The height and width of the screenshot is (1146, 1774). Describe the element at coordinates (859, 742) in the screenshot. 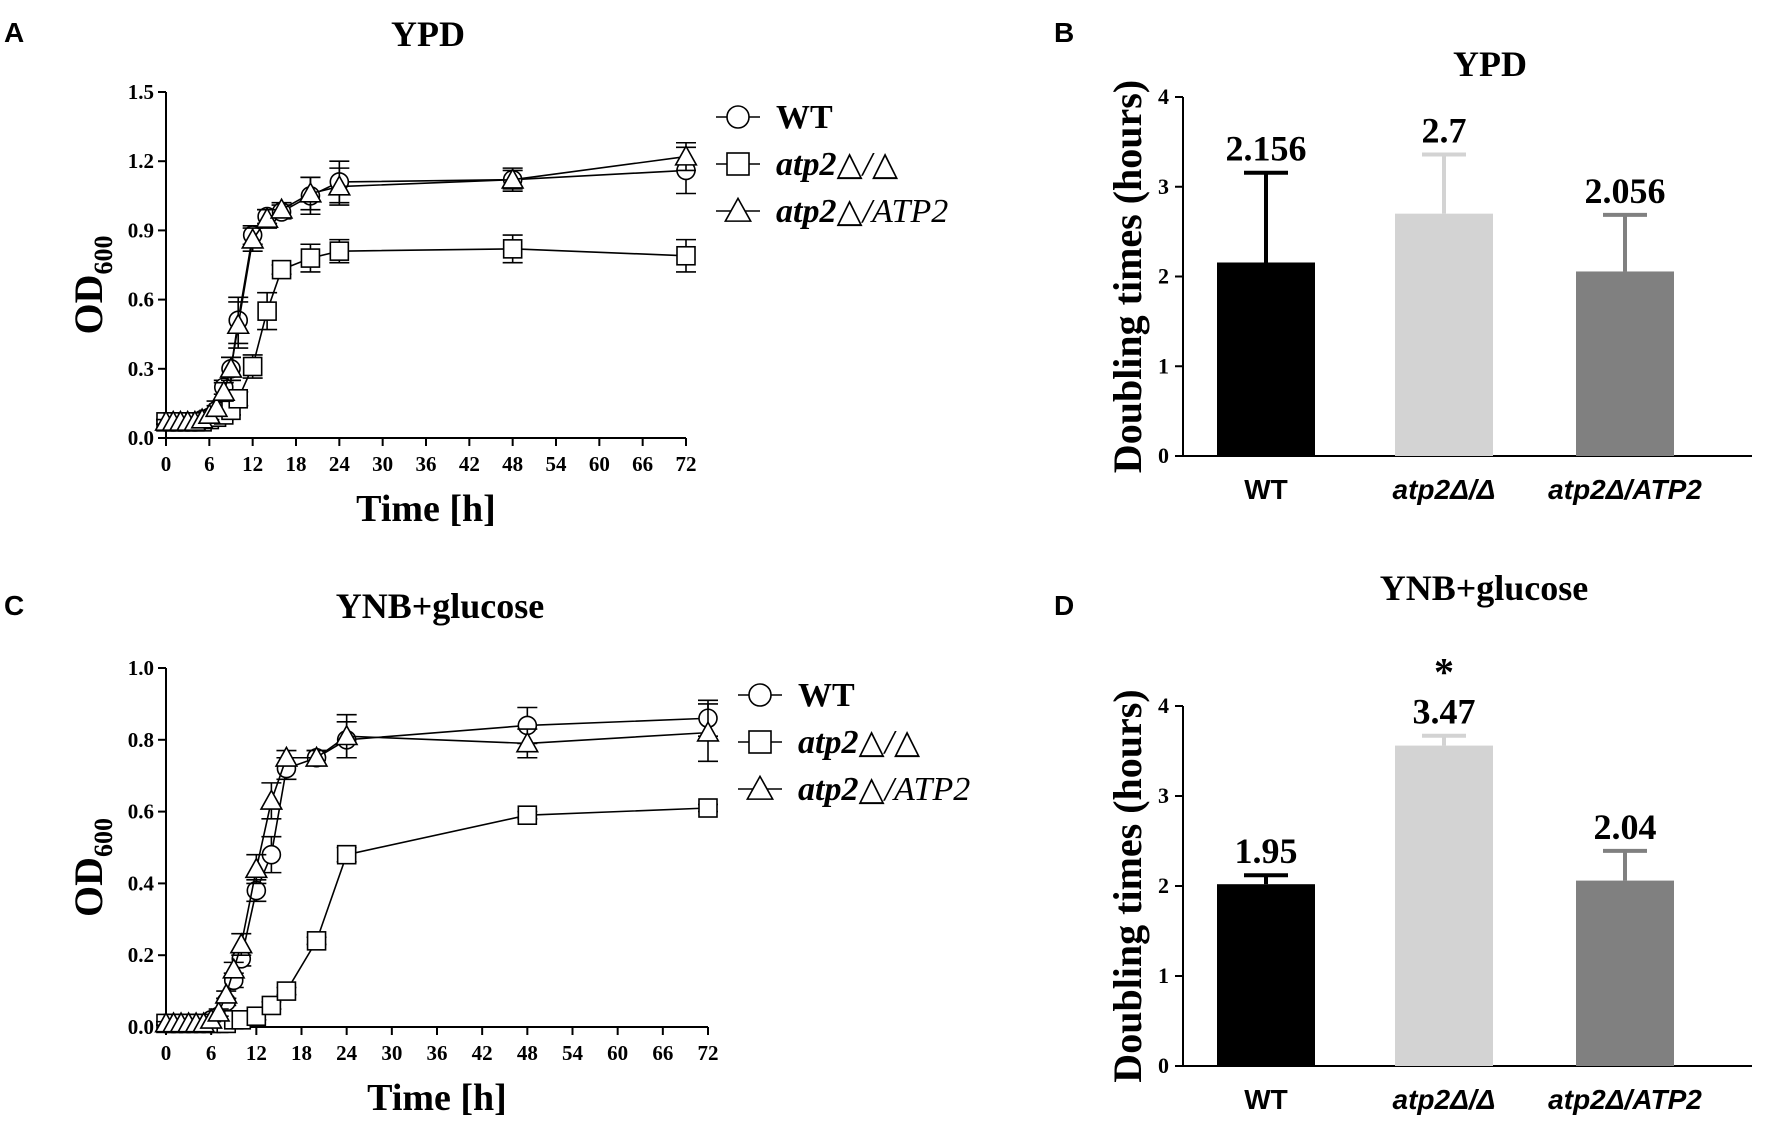

I see `legend-label: atp2△/△` at that location.